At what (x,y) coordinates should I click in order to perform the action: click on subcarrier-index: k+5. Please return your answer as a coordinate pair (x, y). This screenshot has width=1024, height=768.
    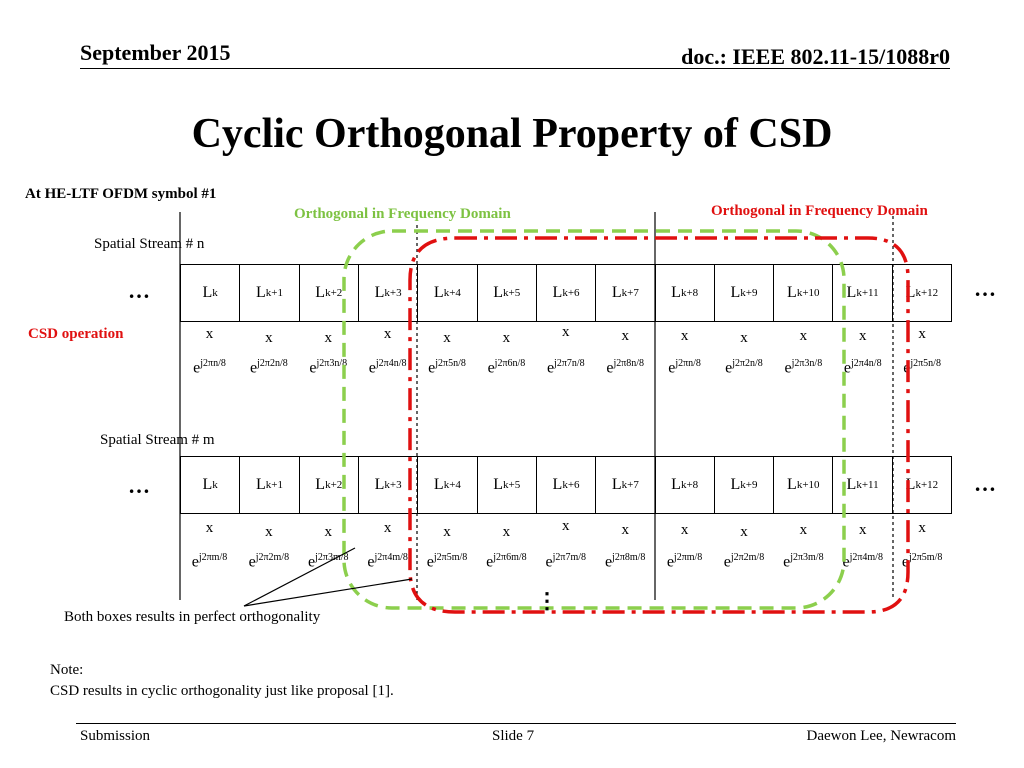
    Looking at the image, I should click on (512, 485).